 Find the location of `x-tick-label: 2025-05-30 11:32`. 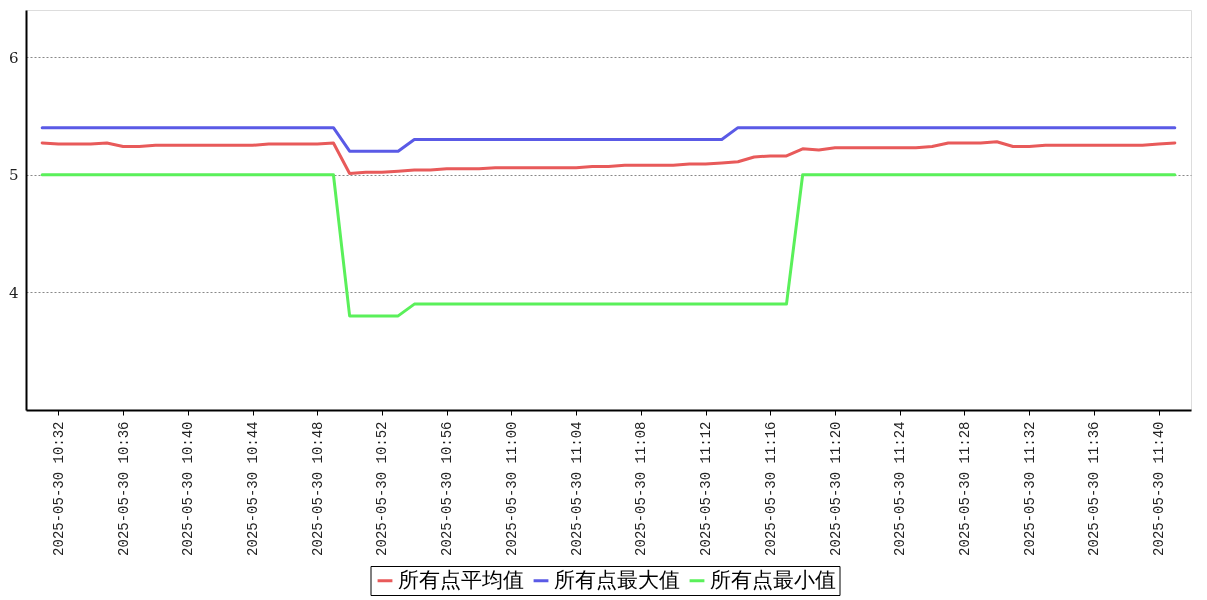

x-tick-label: 2025-05-30 11:32 is located at coordinates (1029, 488).